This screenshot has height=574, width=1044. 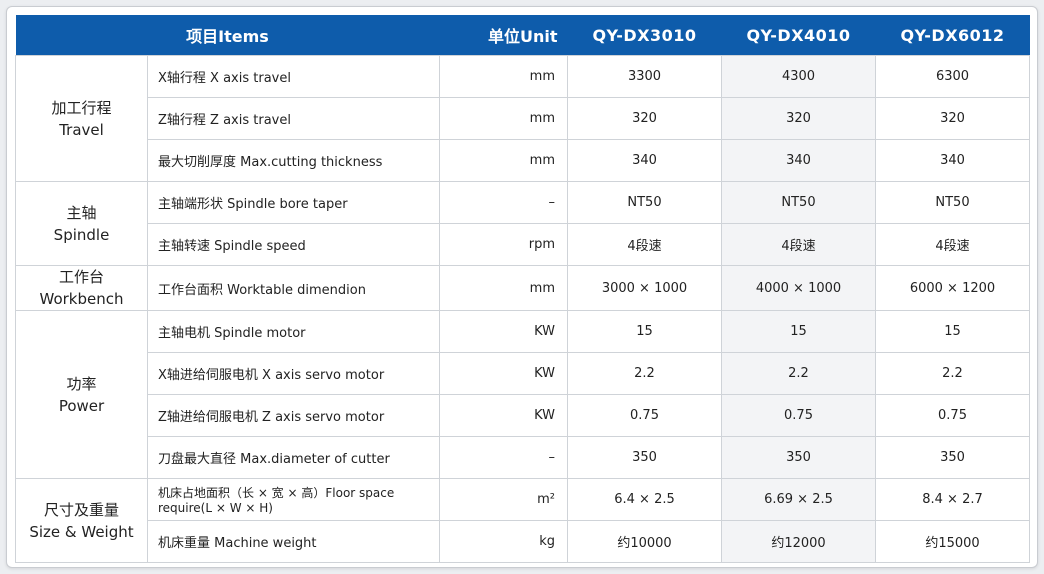 I want to click on value-cell: 6000 × 1200, so click(x=952, y=288).